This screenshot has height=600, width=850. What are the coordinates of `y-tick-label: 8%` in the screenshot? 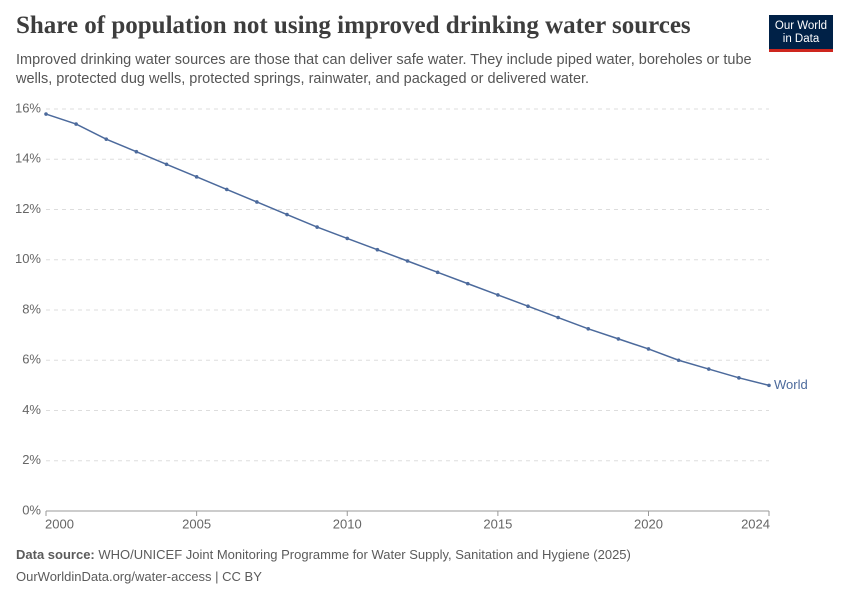 It's located at (31, 308).